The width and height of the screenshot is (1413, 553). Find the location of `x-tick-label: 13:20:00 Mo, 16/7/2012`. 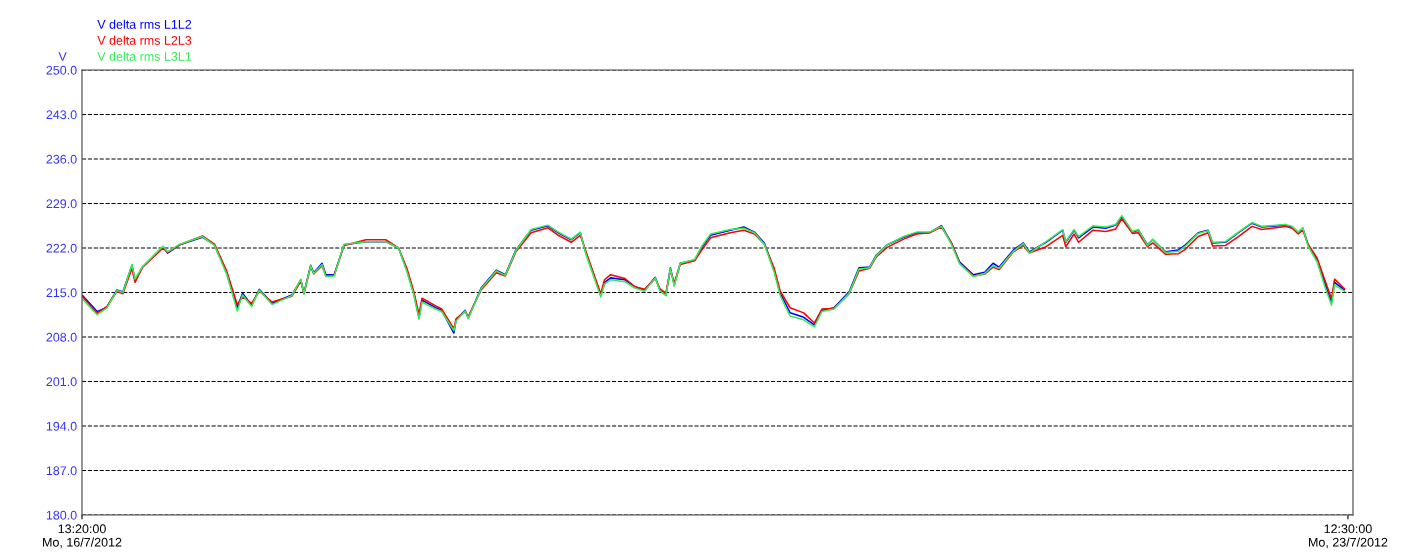

x-tick-label: 13:20:00 Mo, 16/7/2012 is located at coordinates (82, 536).